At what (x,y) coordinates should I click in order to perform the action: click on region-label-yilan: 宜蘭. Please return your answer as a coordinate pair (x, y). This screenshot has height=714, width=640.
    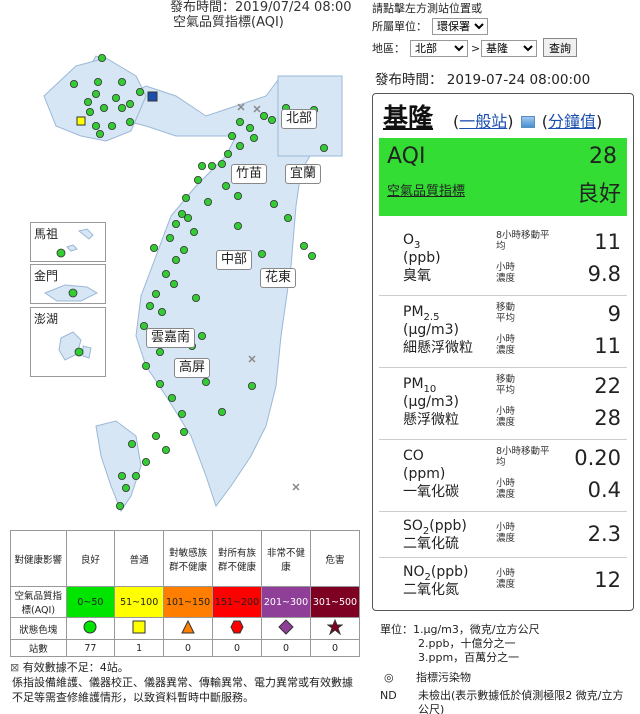
    Looking at the image, I should click on (303, 174).